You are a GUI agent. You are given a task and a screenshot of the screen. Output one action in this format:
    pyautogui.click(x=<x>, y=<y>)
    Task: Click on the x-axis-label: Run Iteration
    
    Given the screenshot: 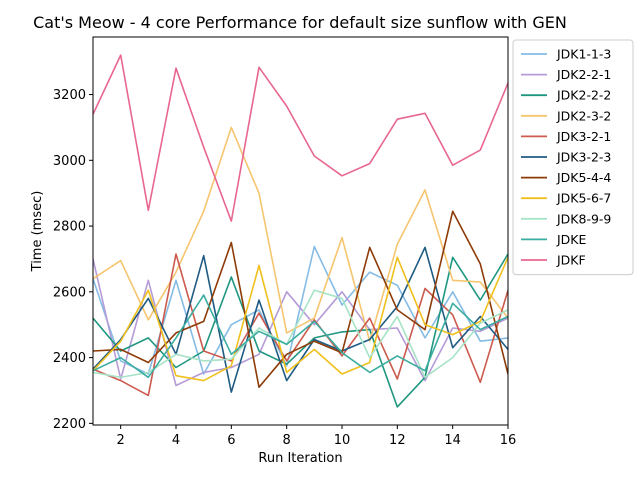 What is the action you would take?
    pyautogui.click(x=300, y=458)
    